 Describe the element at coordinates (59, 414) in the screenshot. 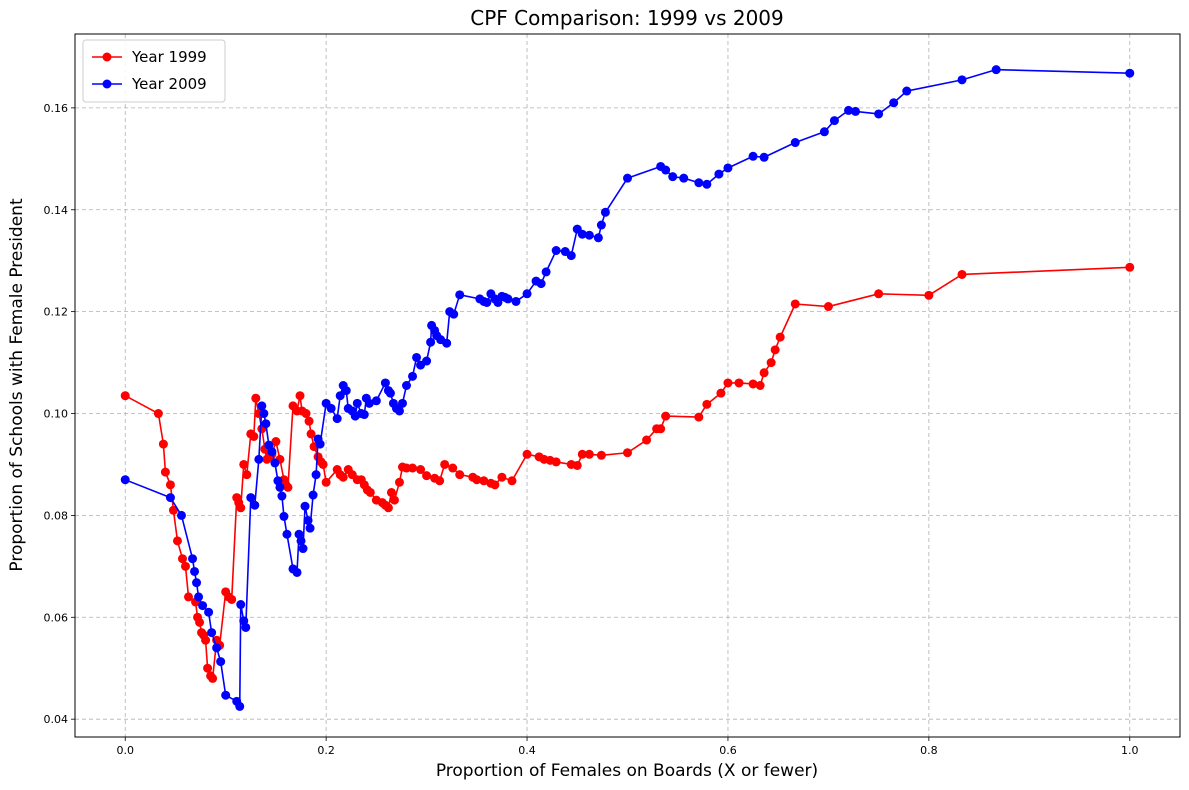

I see `y-axis-ticks: 0.04 0.06 0.08 0.10 0.12 0.14 0.16` at that location.